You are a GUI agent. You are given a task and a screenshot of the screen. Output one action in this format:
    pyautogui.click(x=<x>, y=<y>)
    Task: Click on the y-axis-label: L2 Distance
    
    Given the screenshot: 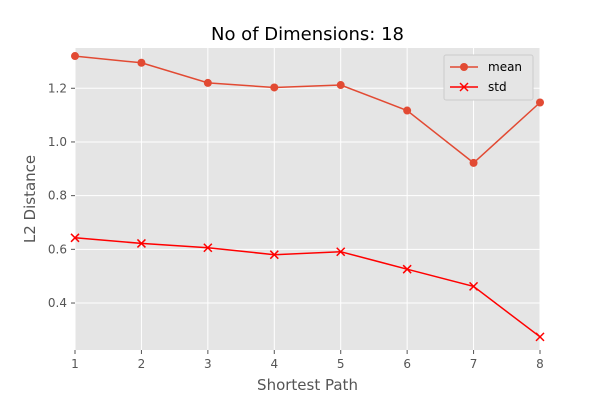 What is the action you would take?
    pyautogui.click(x=30, y=199)
    